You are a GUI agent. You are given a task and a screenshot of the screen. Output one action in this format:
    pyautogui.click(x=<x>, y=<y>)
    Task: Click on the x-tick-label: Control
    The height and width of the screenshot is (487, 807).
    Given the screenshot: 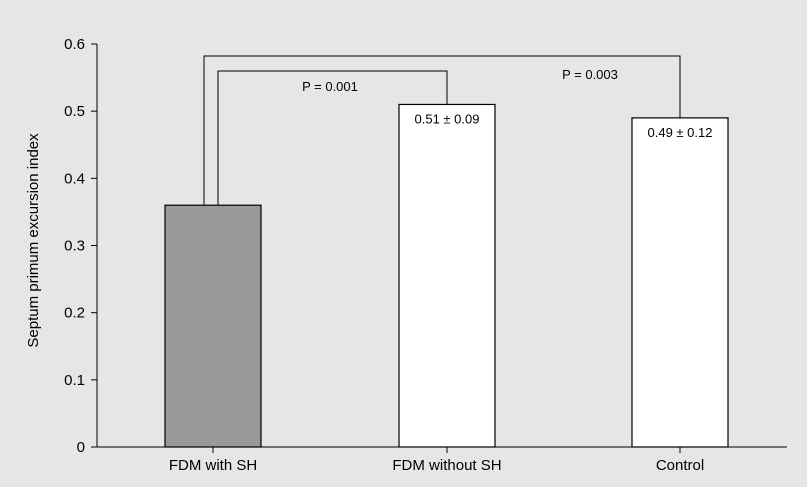 What is the action you would take?
    pyautogui.click(x=680, y=465)
    